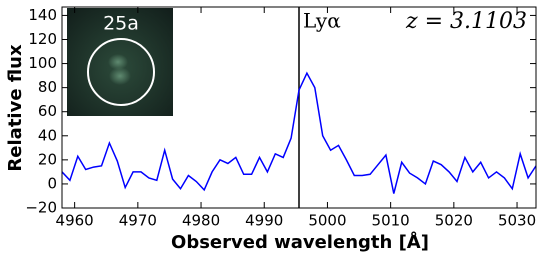 The image size is (540, 260). Describe the element at coordinates (264, 221) in the screenshot. I see `x-tick-label: 4990` at that location.